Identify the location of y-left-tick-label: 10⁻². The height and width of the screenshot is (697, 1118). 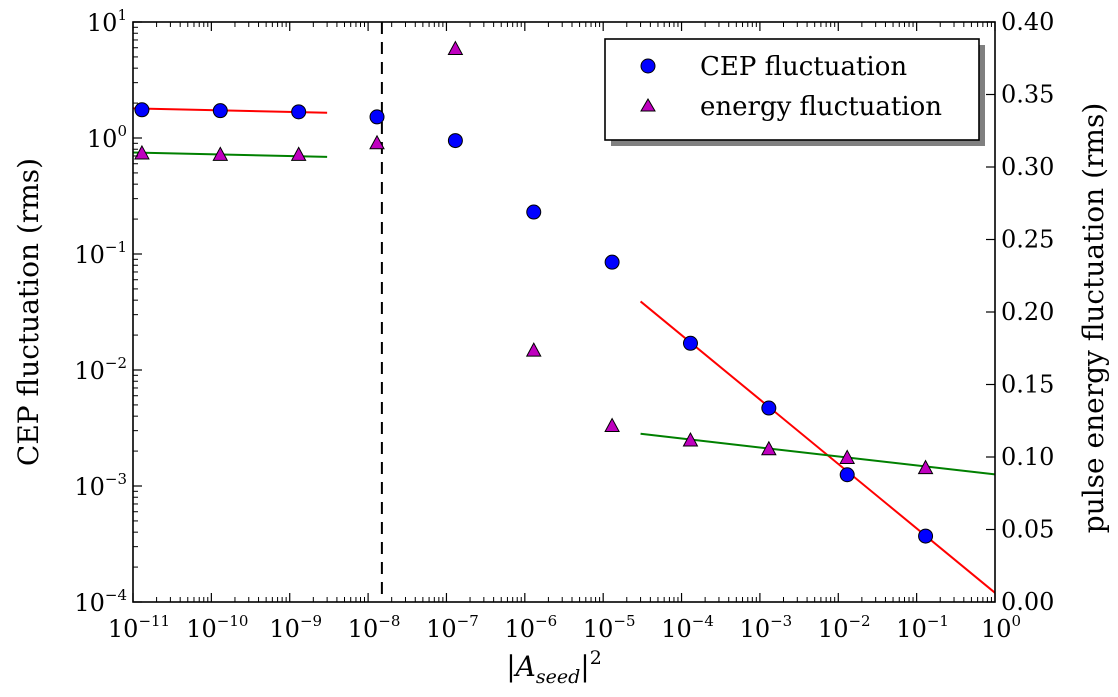
(100, 369).